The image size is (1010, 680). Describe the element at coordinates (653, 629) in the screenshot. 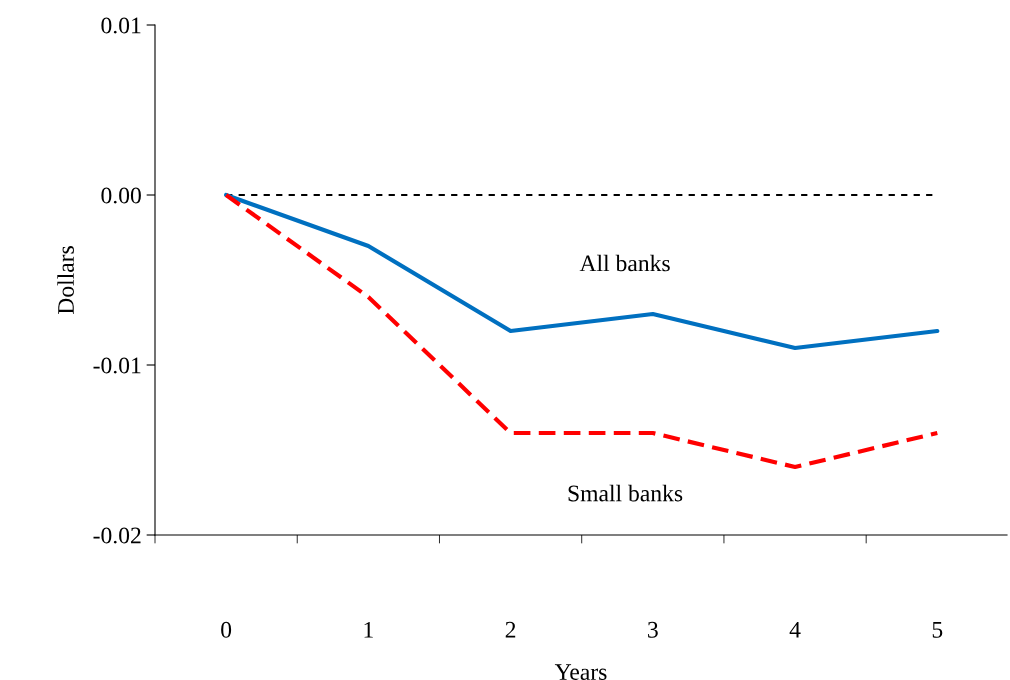

I see `x-tick-label: 3` at that location.